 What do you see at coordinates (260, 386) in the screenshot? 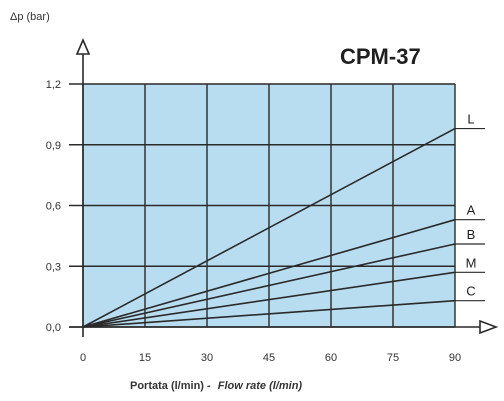
I see `x-axis-label-italic: Flow rate (l/min)` at bounding box center [260, 386].